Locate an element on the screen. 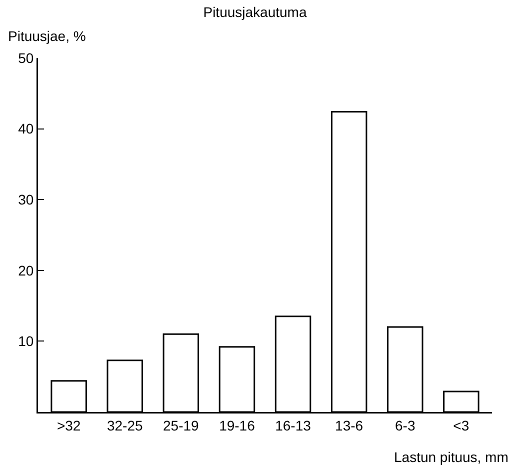 The height and width of the screenshot is (474, 510). y-tick-label: 20 is located at coordinates (26, 270).